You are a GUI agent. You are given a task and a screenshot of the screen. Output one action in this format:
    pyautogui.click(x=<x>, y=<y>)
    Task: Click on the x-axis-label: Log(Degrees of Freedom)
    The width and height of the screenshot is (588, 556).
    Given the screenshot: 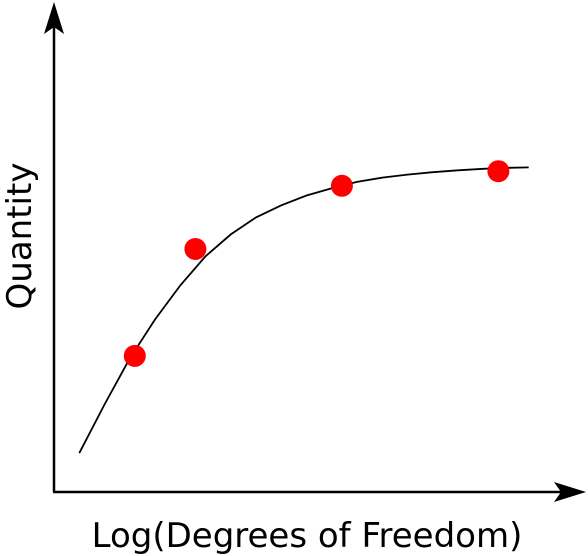 What is the action you would take?
    pyautogui.click(x=307, y=536)
    